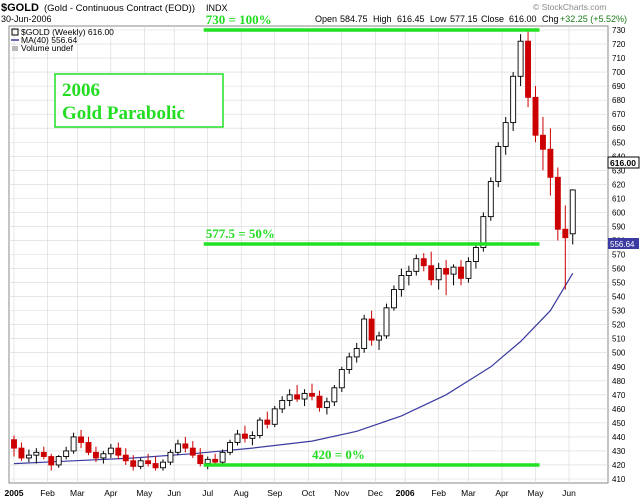 This screenshot has width=640, height=504. What do you see at coordinates (619, 325) in the screenshot?
I see `y-tick-label: 520` at bounding box center [619, 325].